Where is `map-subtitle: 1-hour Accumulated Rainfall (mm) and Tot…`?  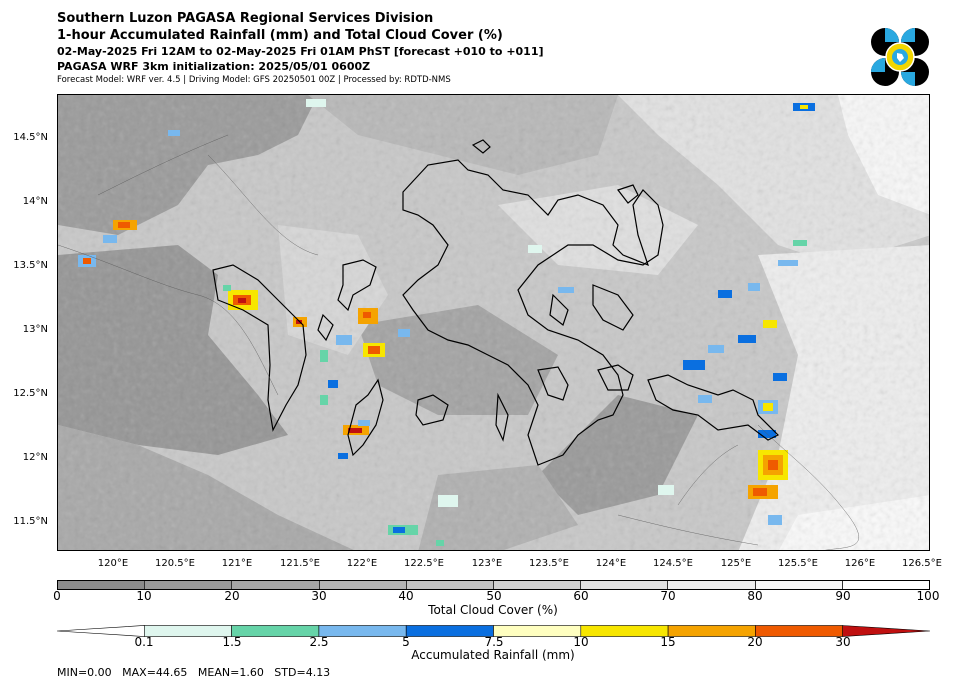
map-subtitle: 1-hour Accumulated Rainfall (mm) and Tot… is located at coordinates (280, 35).